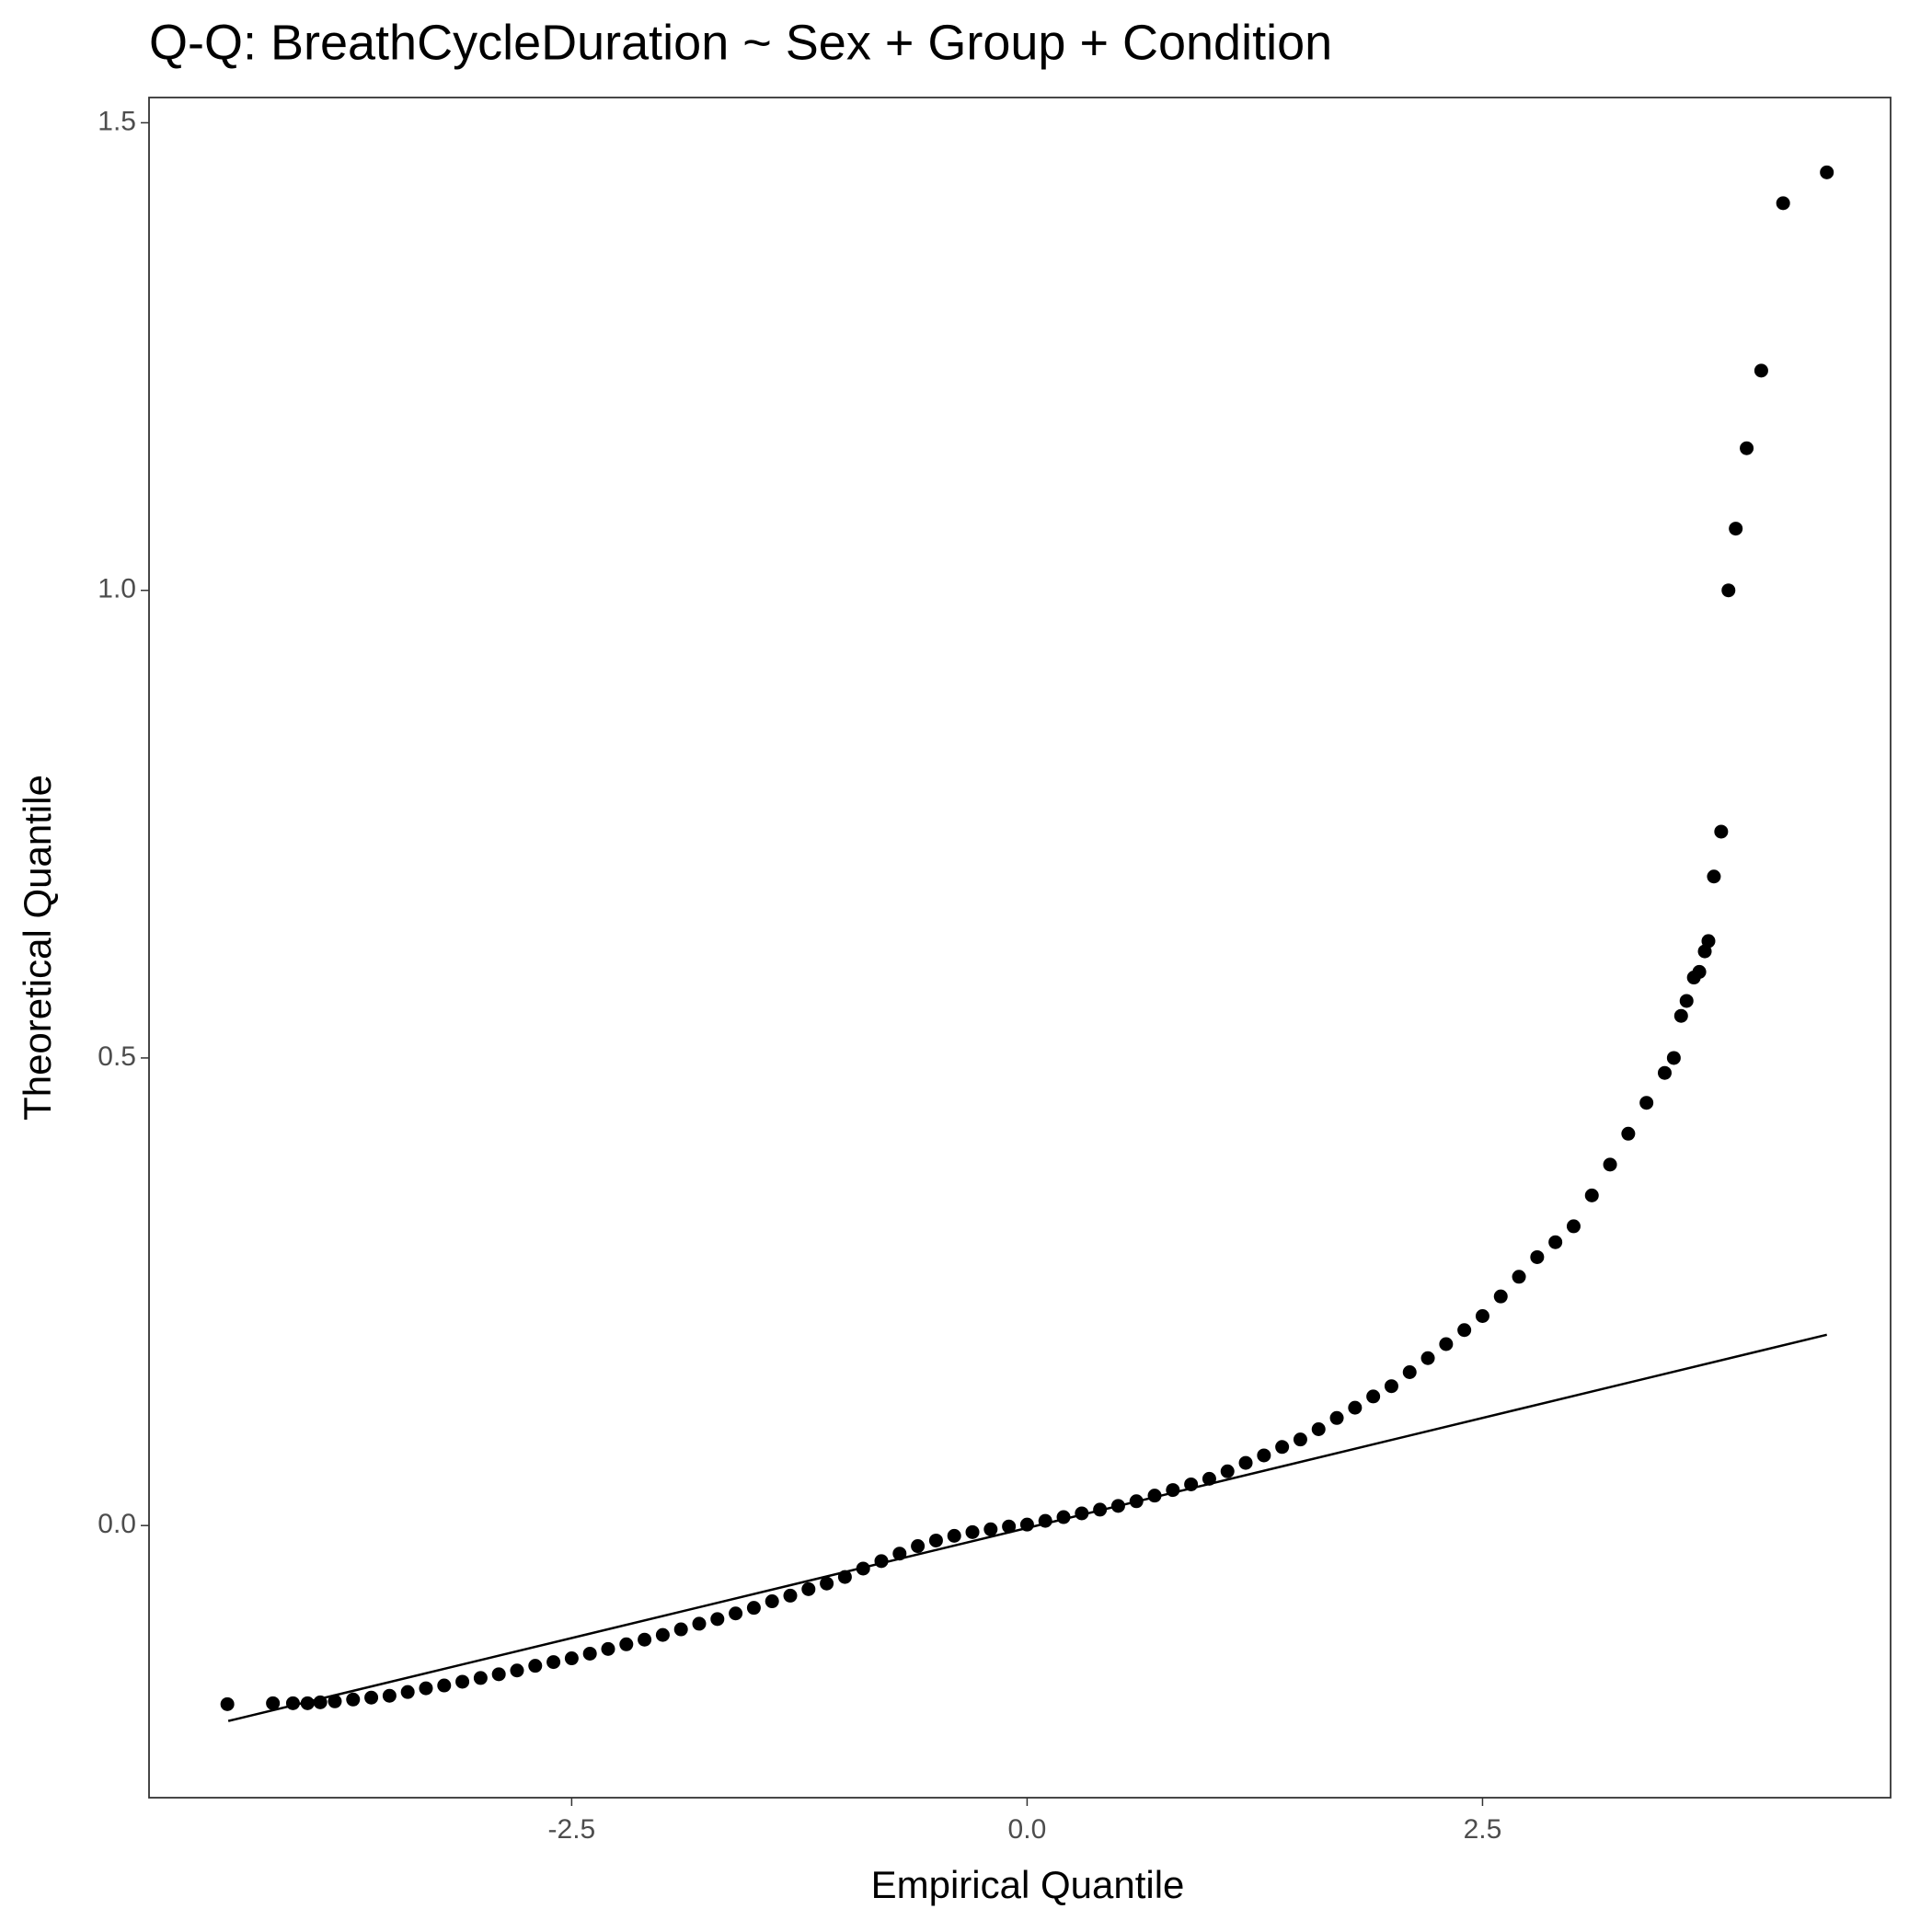 The image size is (1932, 1932). What do you see at coordinates (1027, 1829) in the screenshot?
I see `x-tick-label: 0.0` at bounding box center [1027, 1829].